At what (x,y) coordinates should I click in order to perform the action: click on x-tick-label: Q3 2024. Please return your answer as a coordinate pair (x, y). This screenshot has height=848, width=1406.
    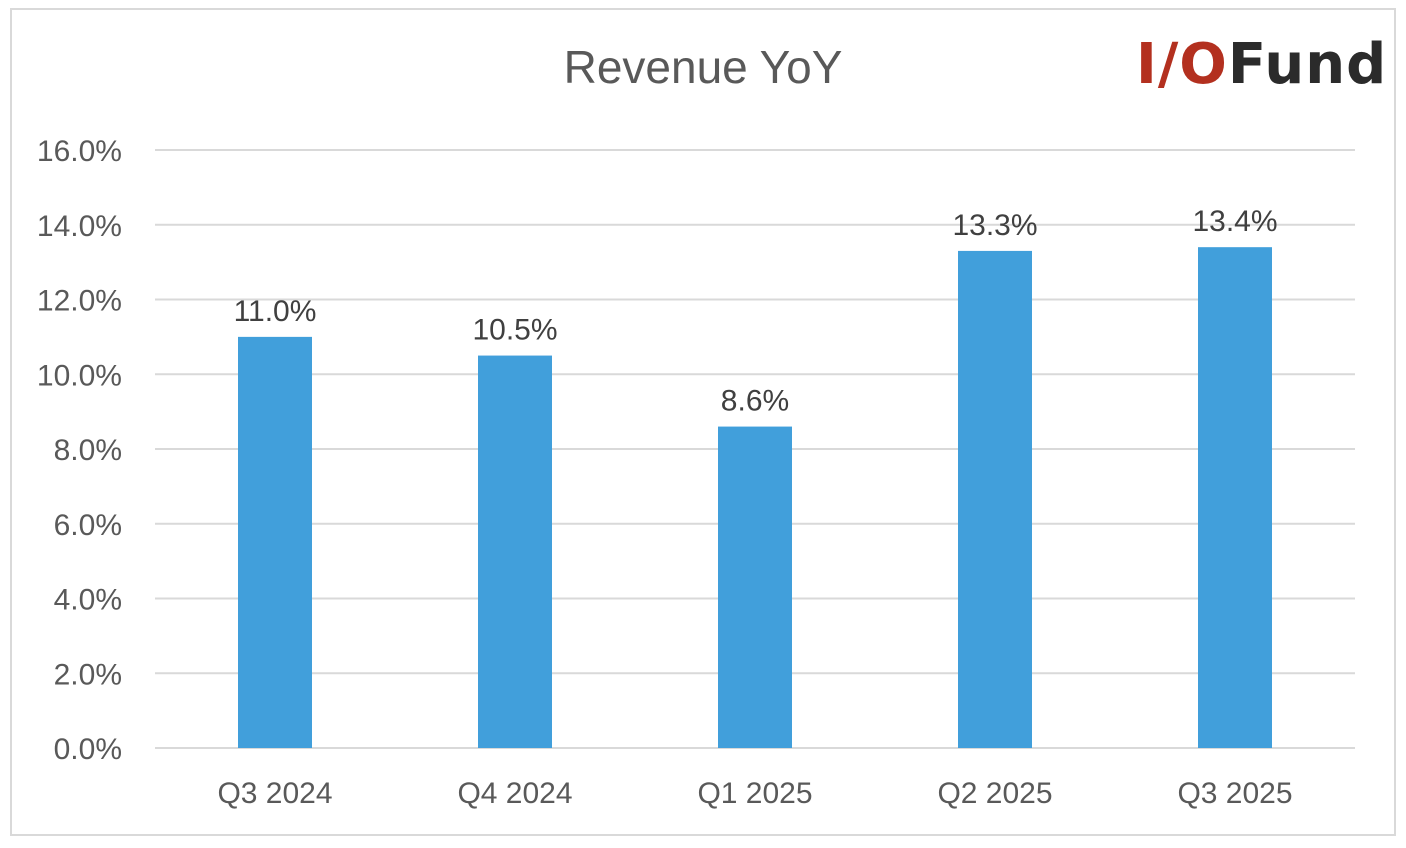
    Looking at the image, I should click on (274, 793).